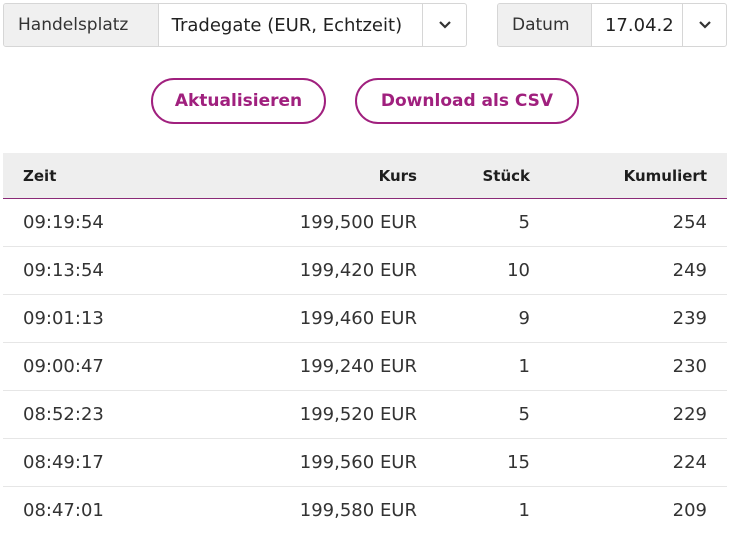  What do you see at coordinates (63, 318) in the screenshot?
I see `cell-time: 09:01:13` at bounding box center [63, 318].